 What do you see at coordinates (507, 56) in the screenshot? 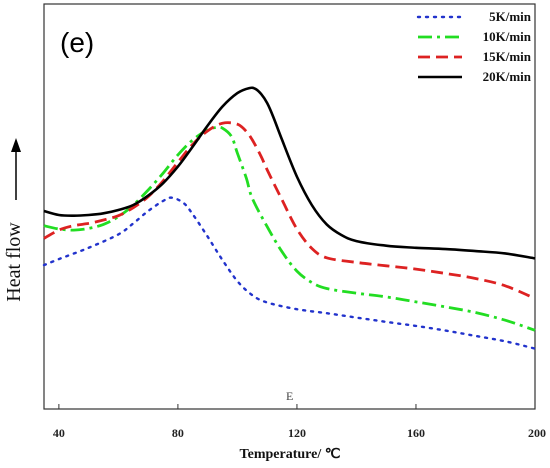
I see `legend-label-3: 15K/min` at bounding box center [507, 56].